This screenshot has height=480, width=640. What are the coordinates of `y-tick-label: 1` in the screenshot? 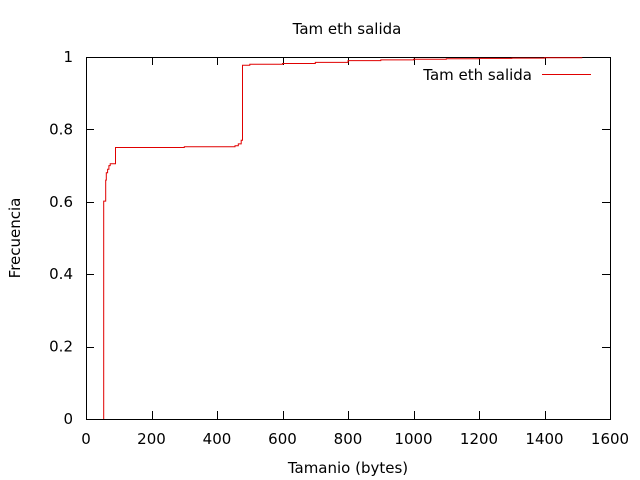 It's located at (68, 57).